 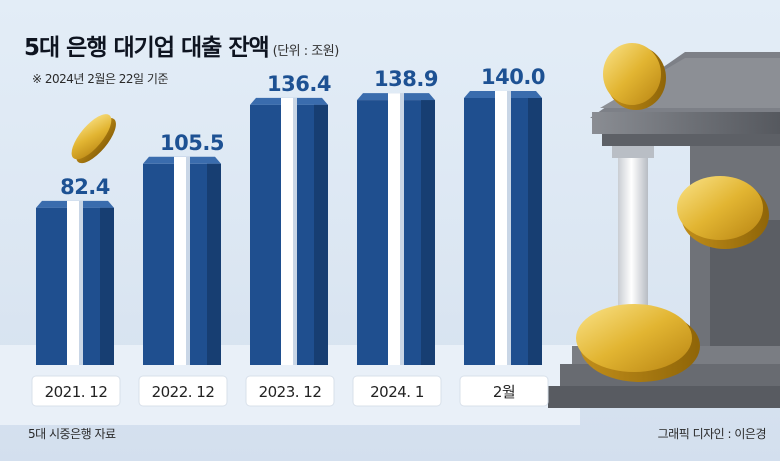 What do you see at coordinates (100, 79) in the screenshot?
I see `note-text: ※ 2024년 2월은 22일 기준` at bounding box center [100, 79].